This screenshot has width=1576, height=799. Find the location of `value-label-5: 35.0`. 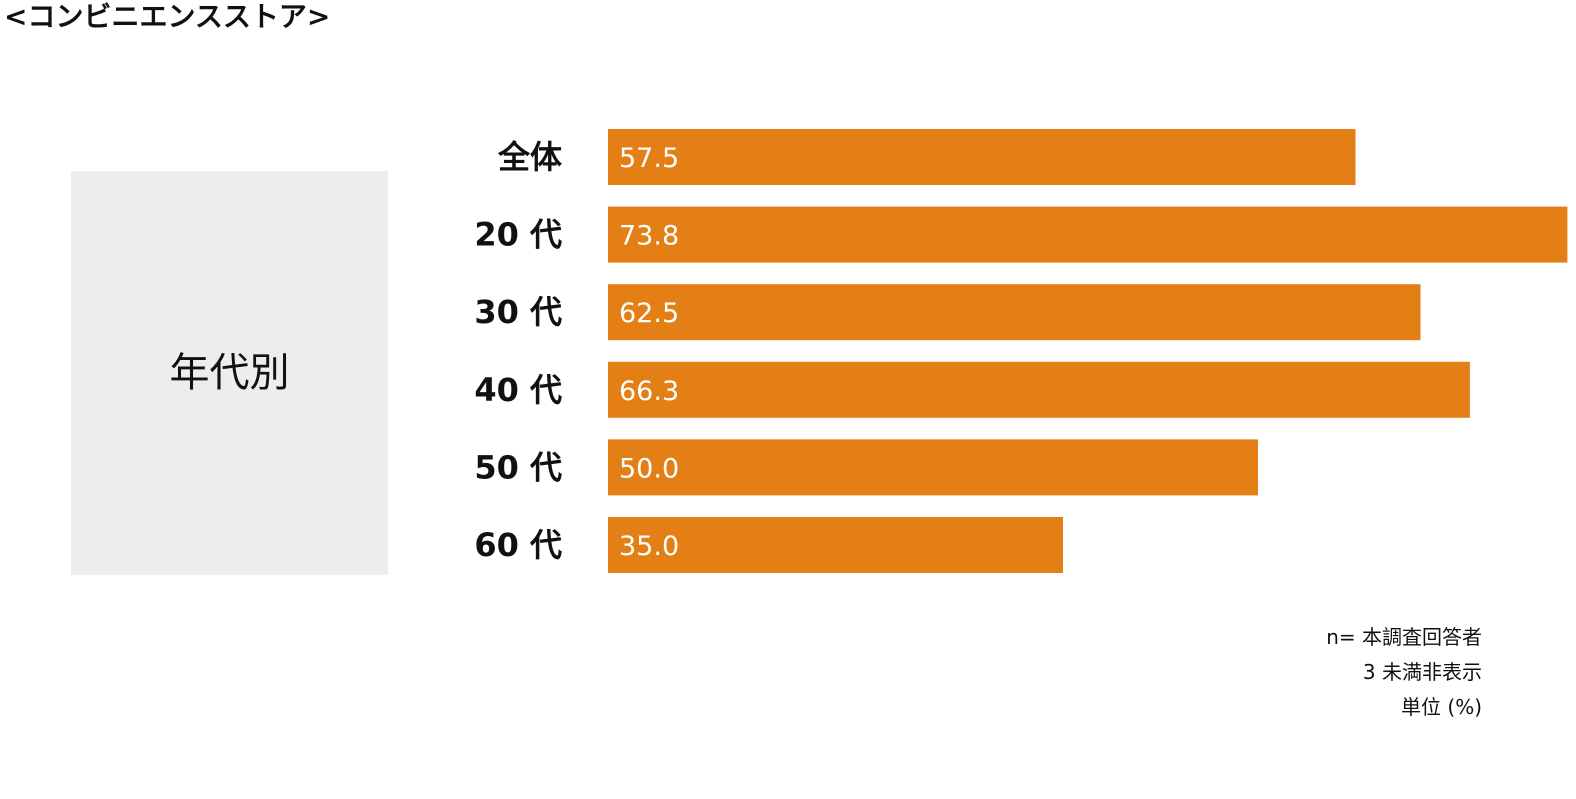

value-label-5: 35.0 is located at coordinates (649, 546).